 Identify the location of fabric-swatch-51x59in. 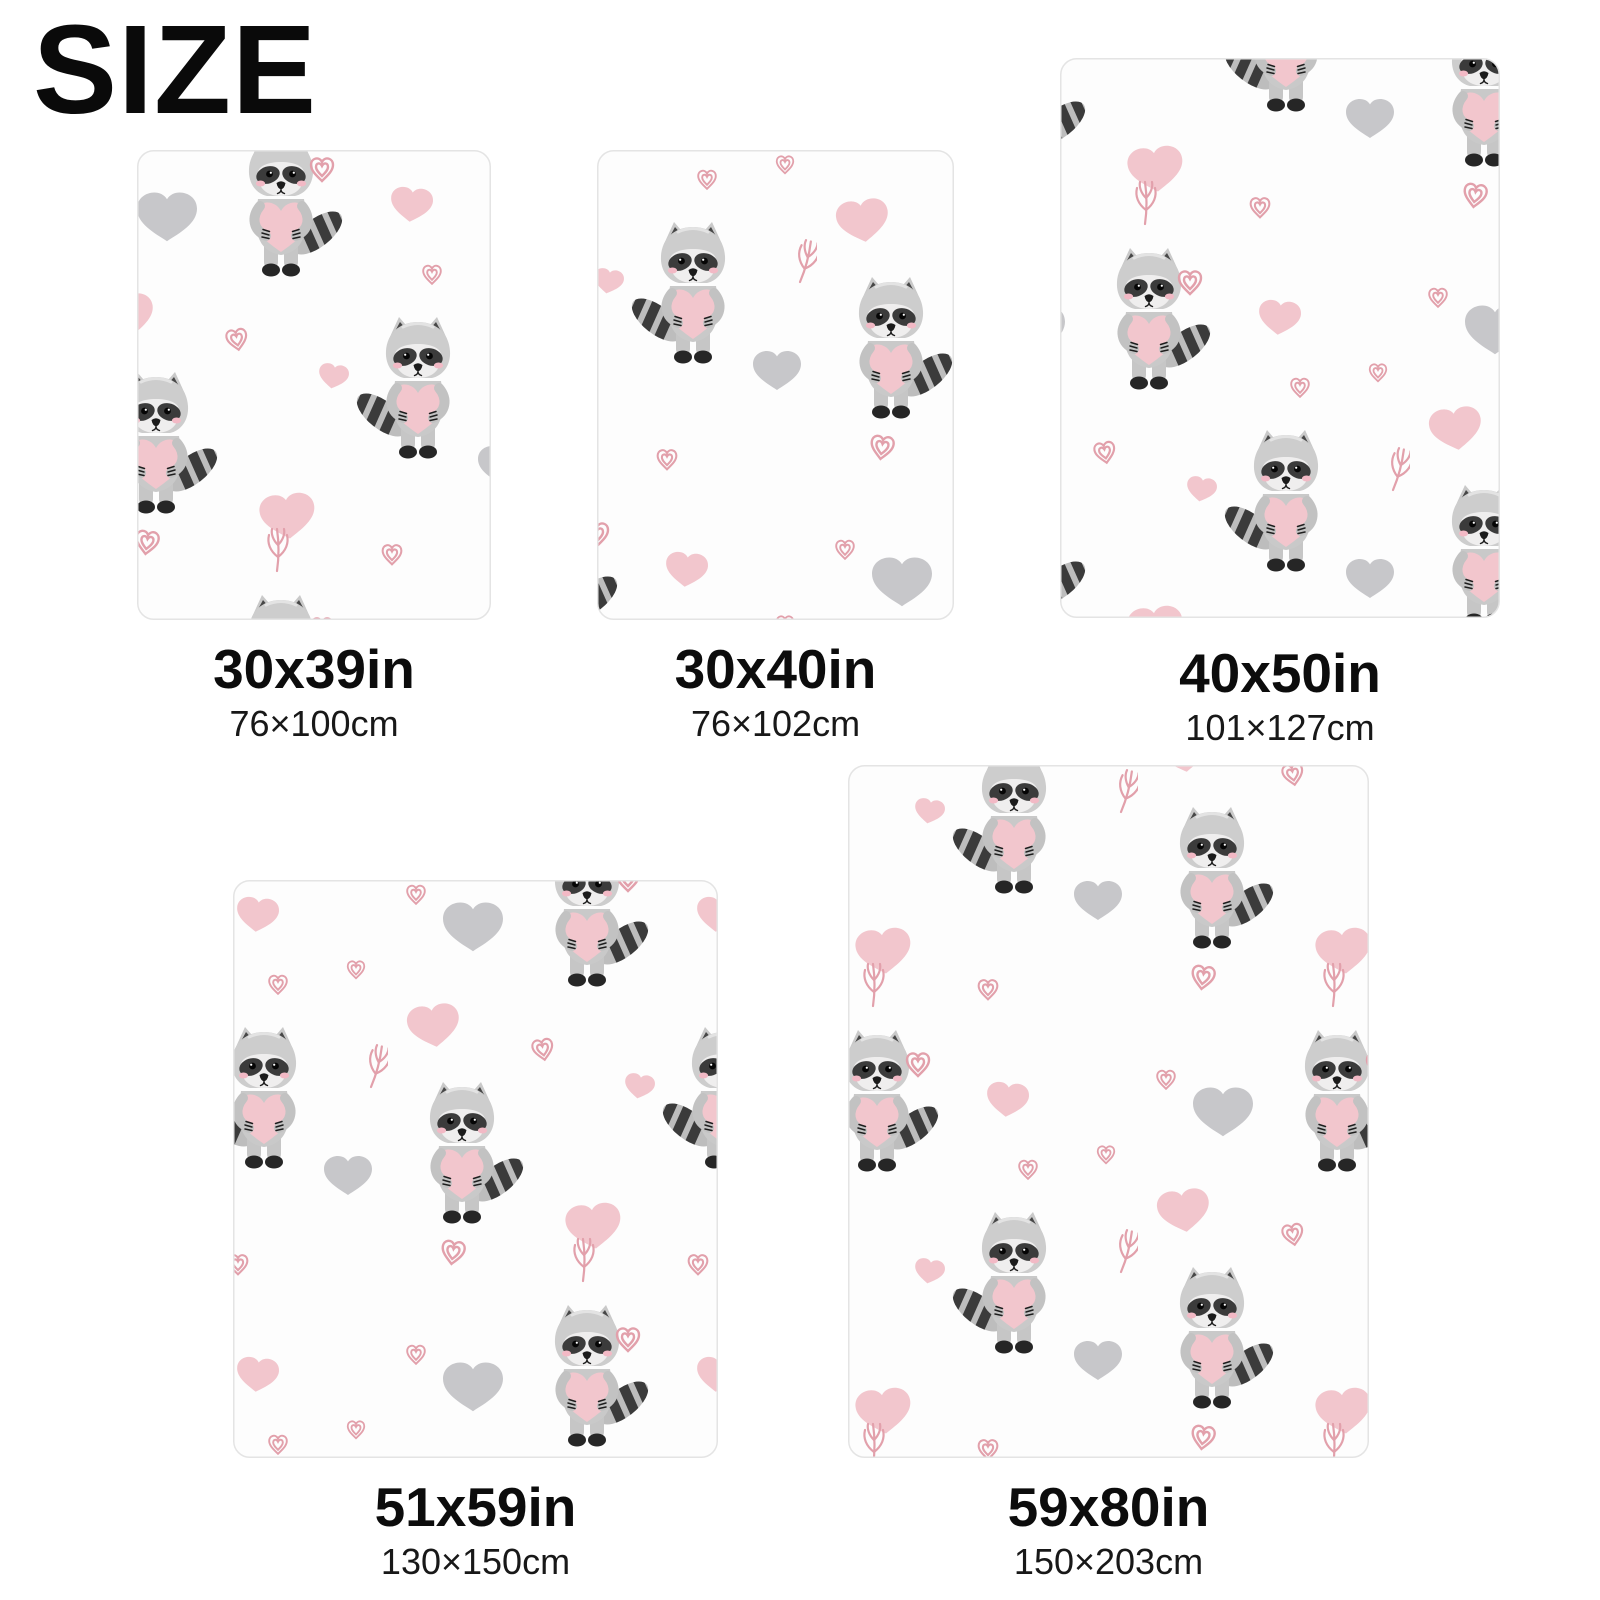
(475, 1169).